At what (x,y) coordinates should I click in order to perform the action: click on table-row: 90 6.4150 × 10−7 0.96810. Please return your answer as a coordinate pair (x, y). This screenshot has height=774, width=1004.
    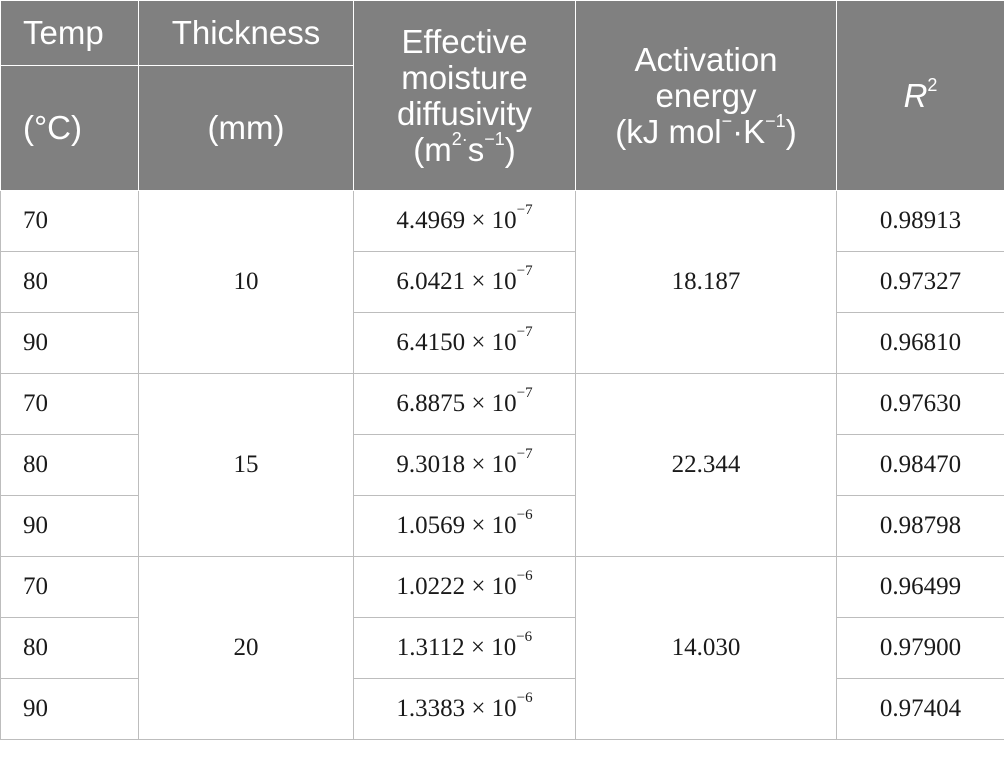
    Looking at the image, I should click on (502, 343).